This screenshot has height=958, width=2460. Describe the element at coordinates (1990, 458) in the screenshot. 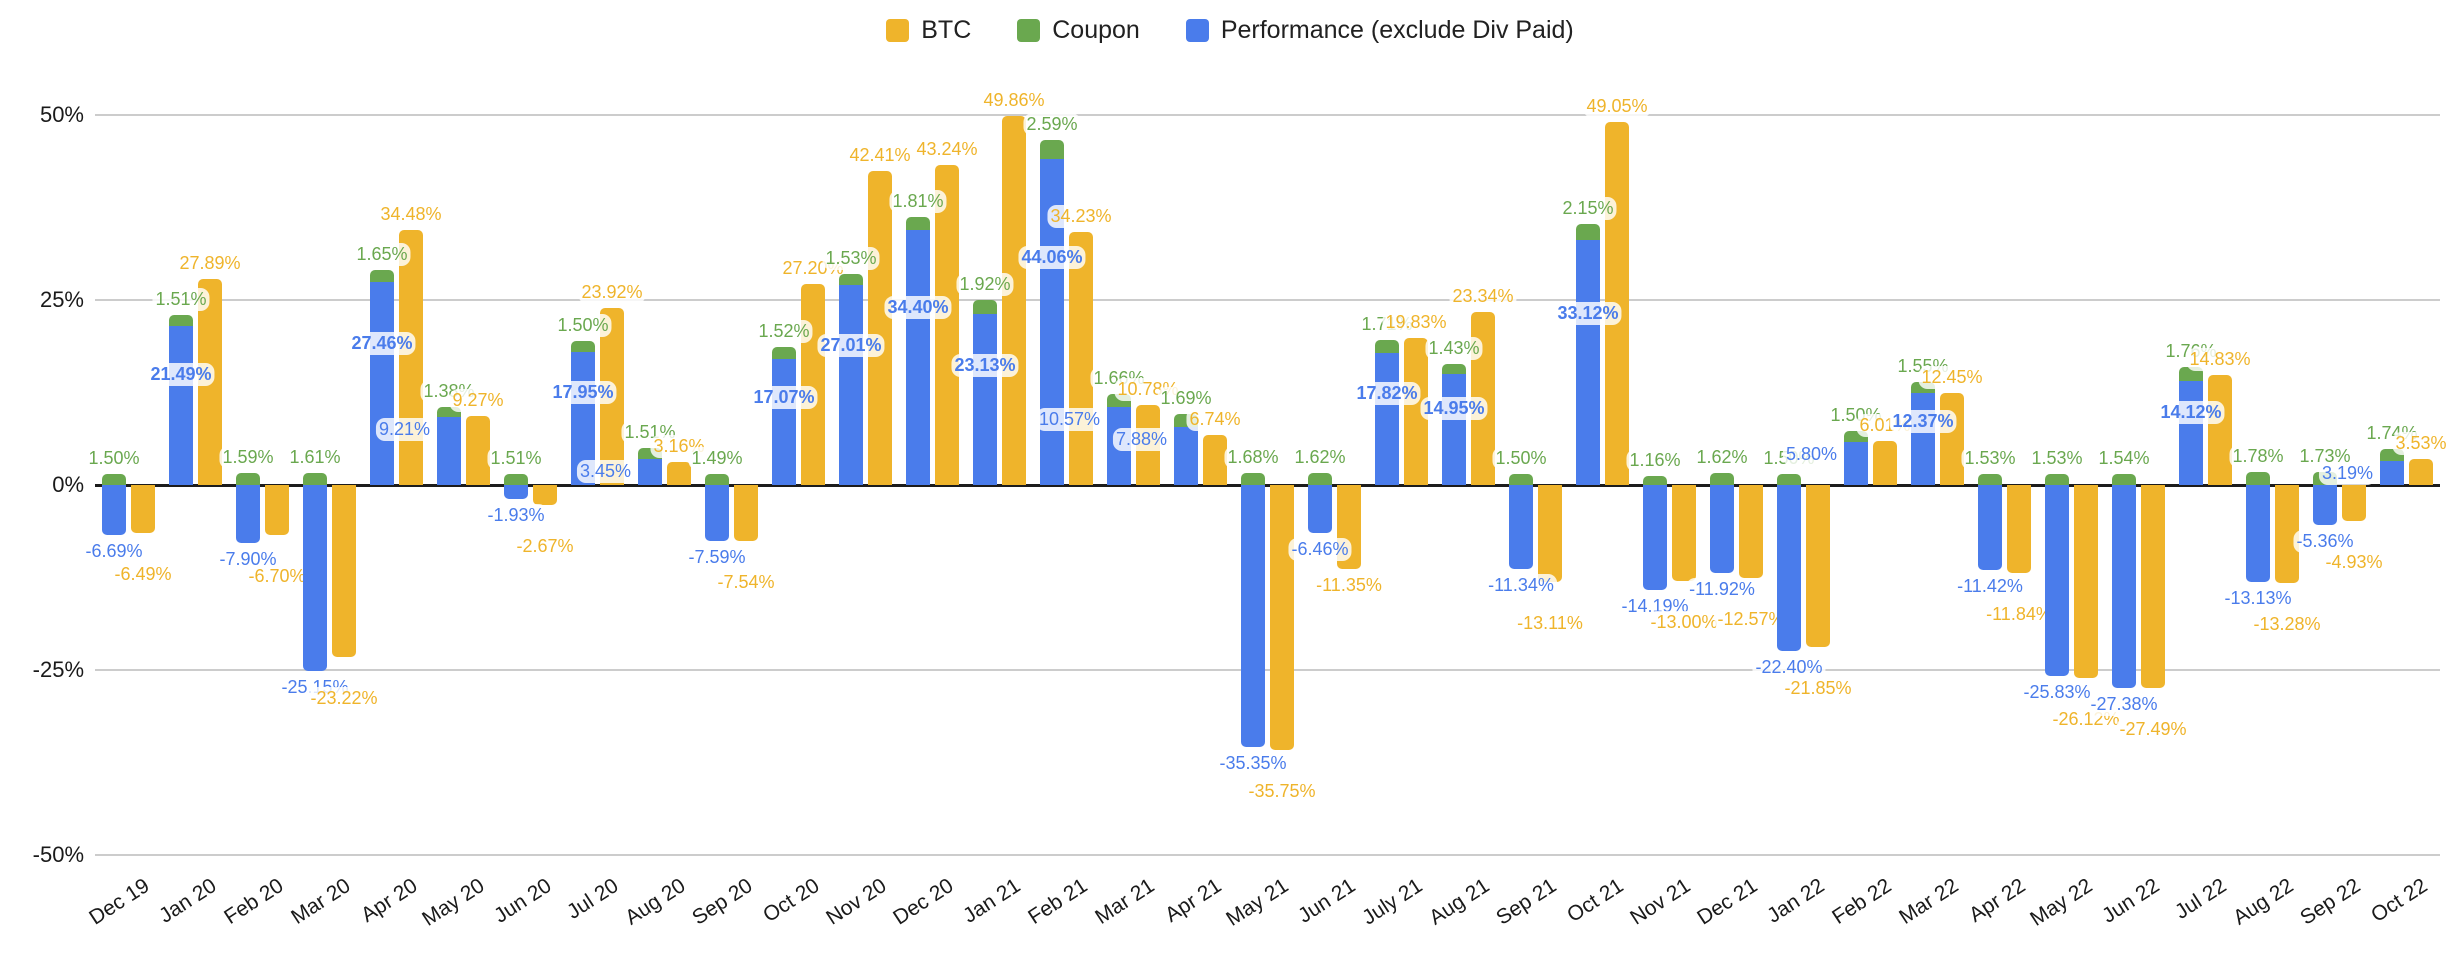

I see `label-coupon-apr-22: 1.53%` at that location.